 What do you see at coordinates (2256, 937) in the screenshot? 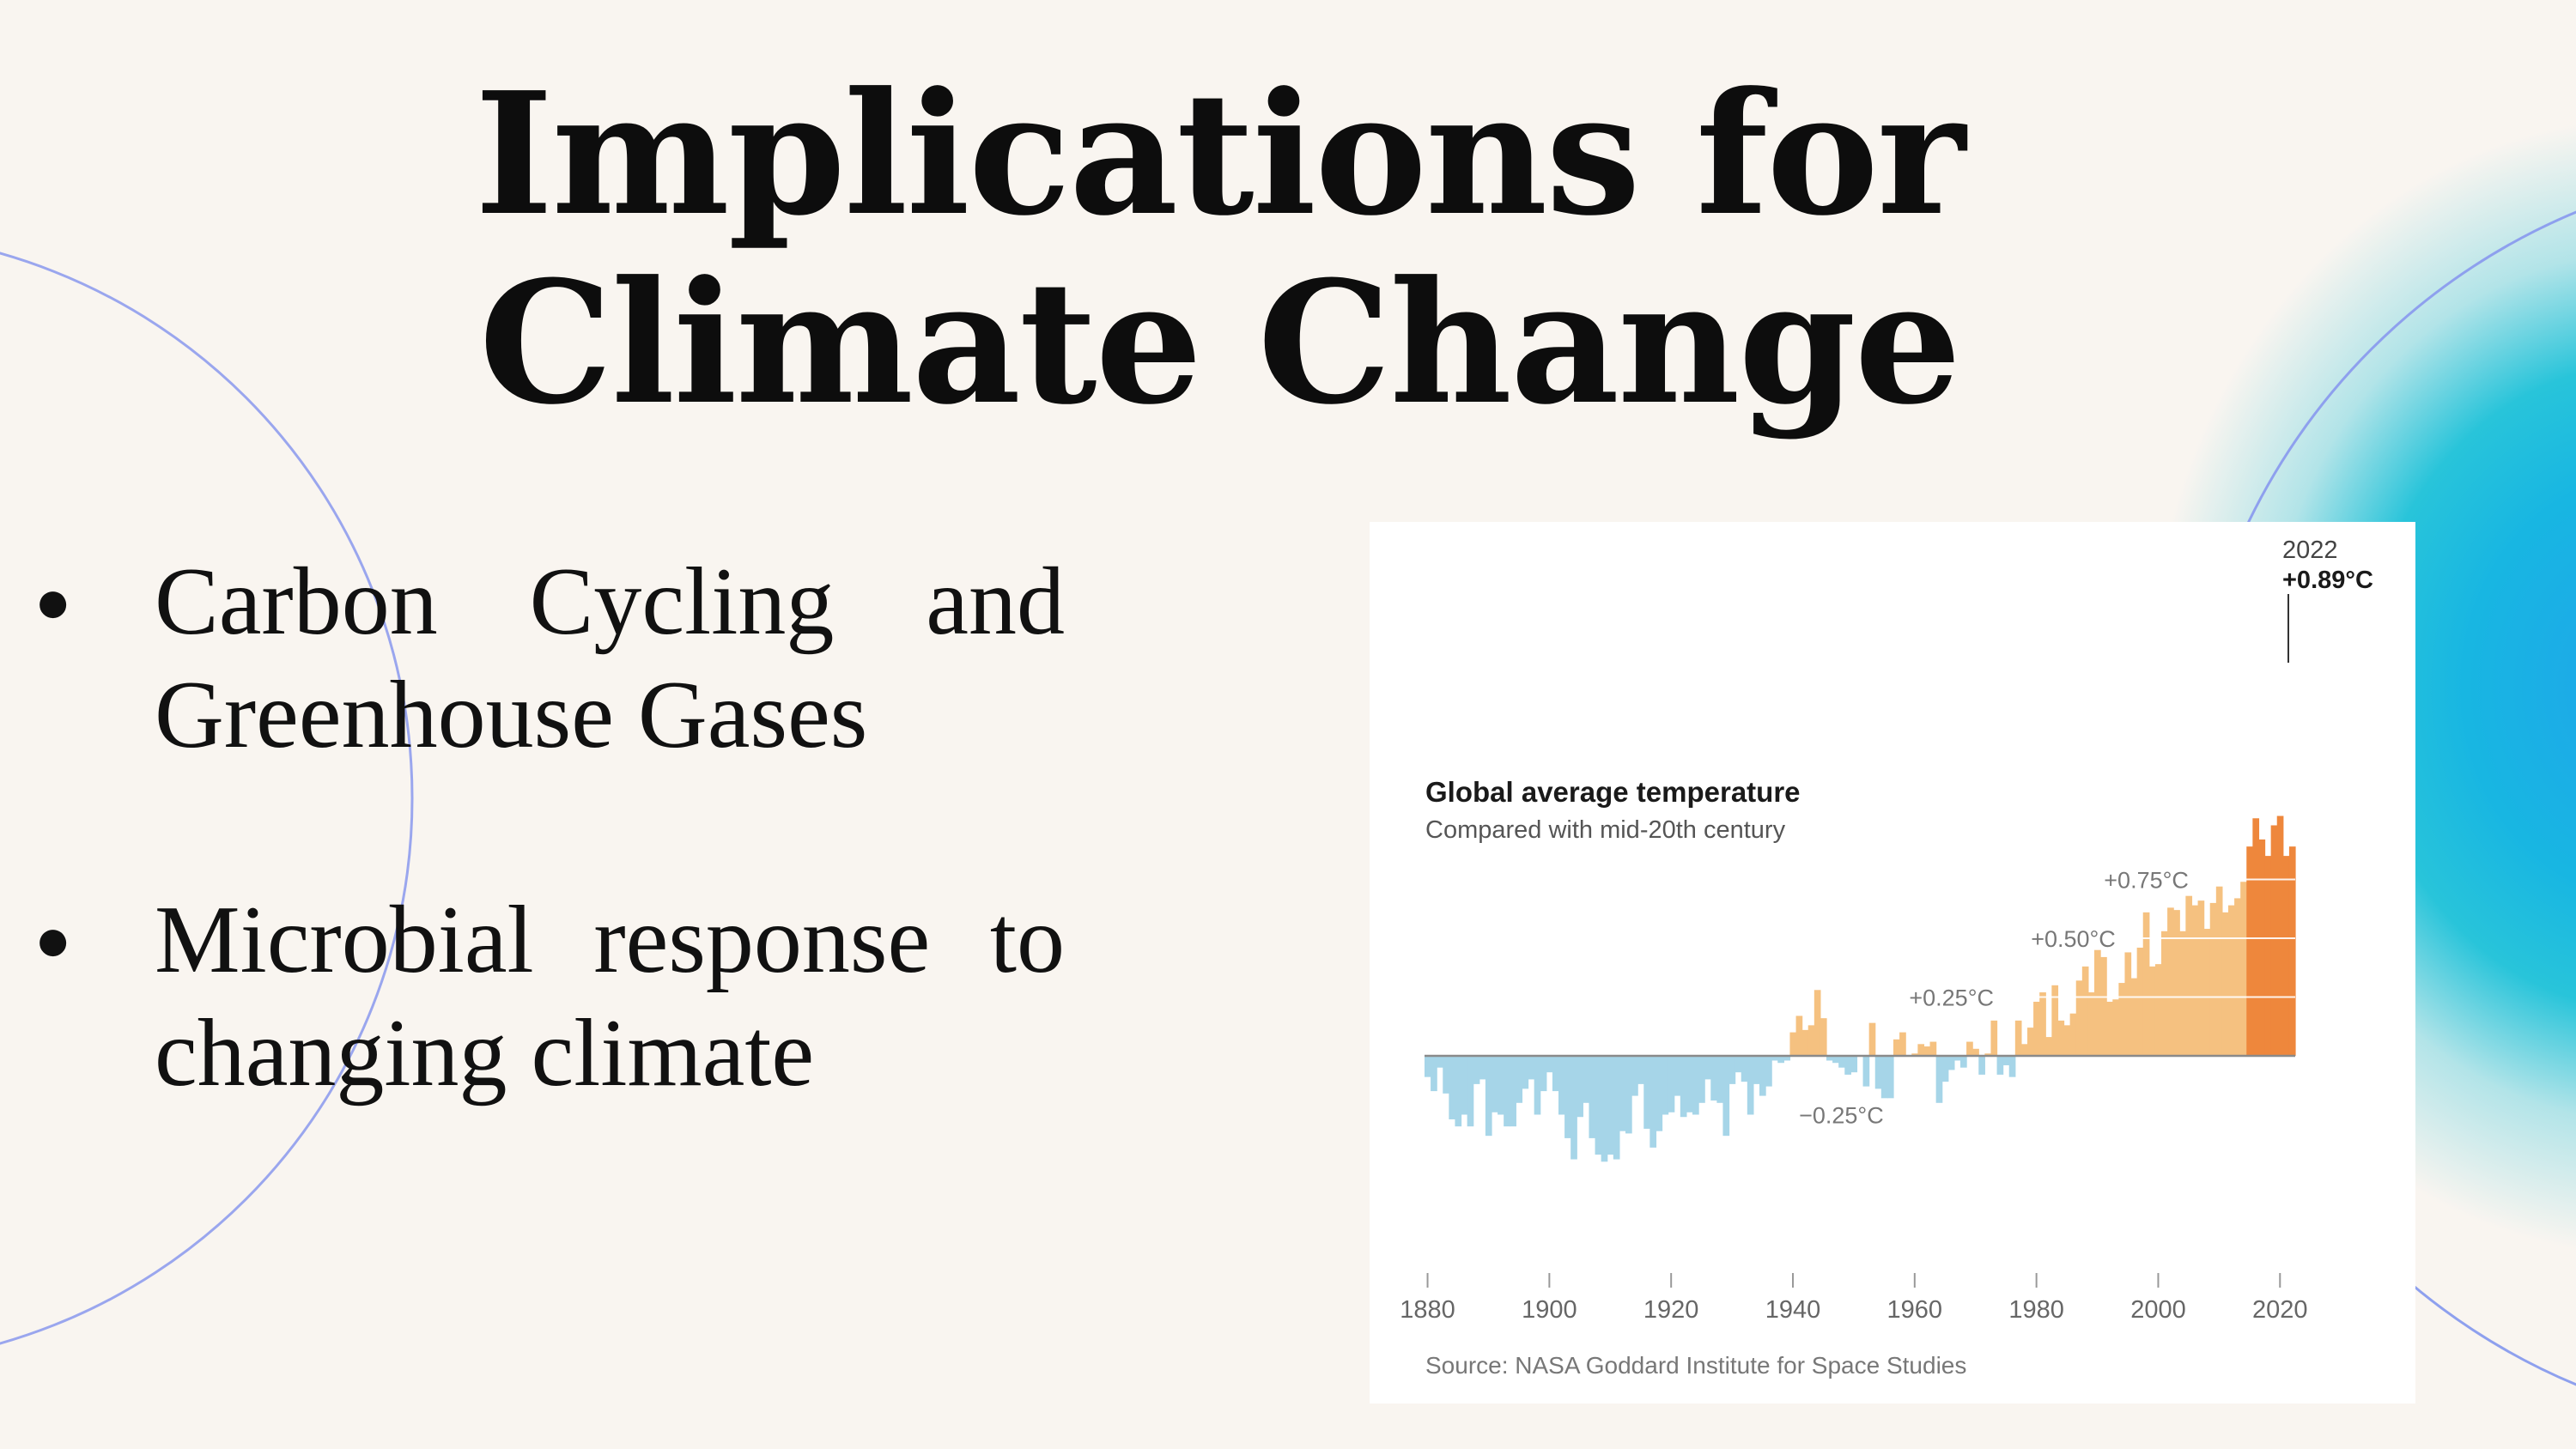
I see `bar-2016` at bounding box center [2256, 937].